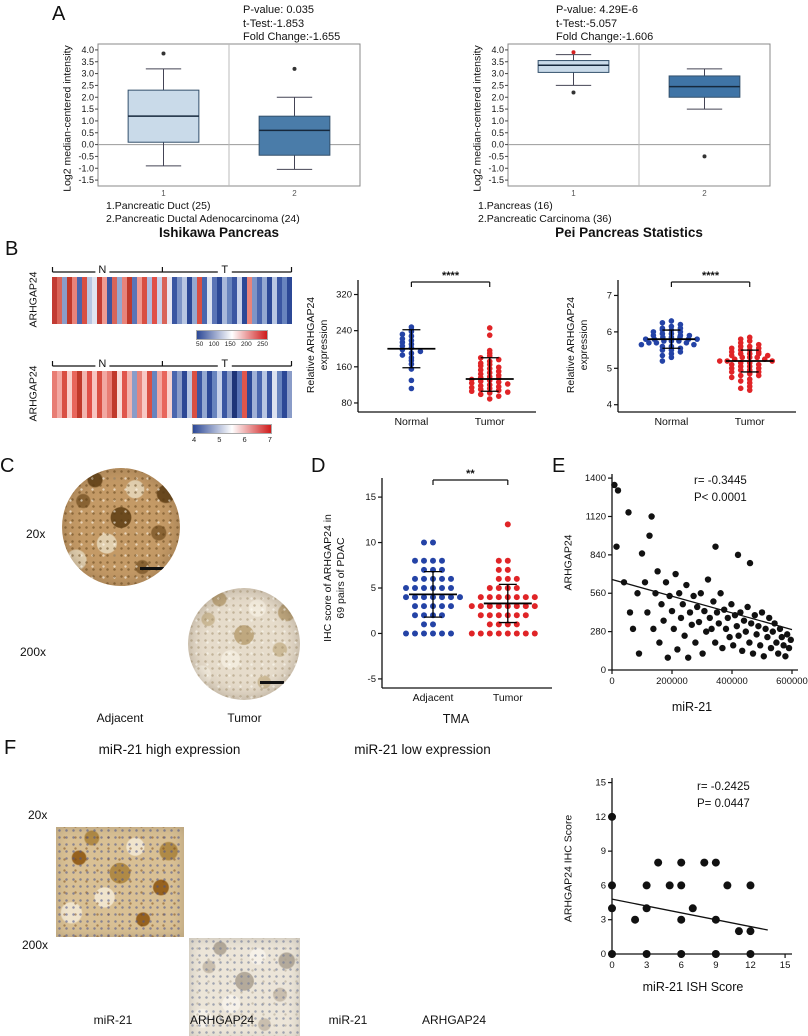  What do you see at coordinates (723, 804) in the screenshot?
I see `p-value: P= 0.0447` at bounding box center [723, 804].